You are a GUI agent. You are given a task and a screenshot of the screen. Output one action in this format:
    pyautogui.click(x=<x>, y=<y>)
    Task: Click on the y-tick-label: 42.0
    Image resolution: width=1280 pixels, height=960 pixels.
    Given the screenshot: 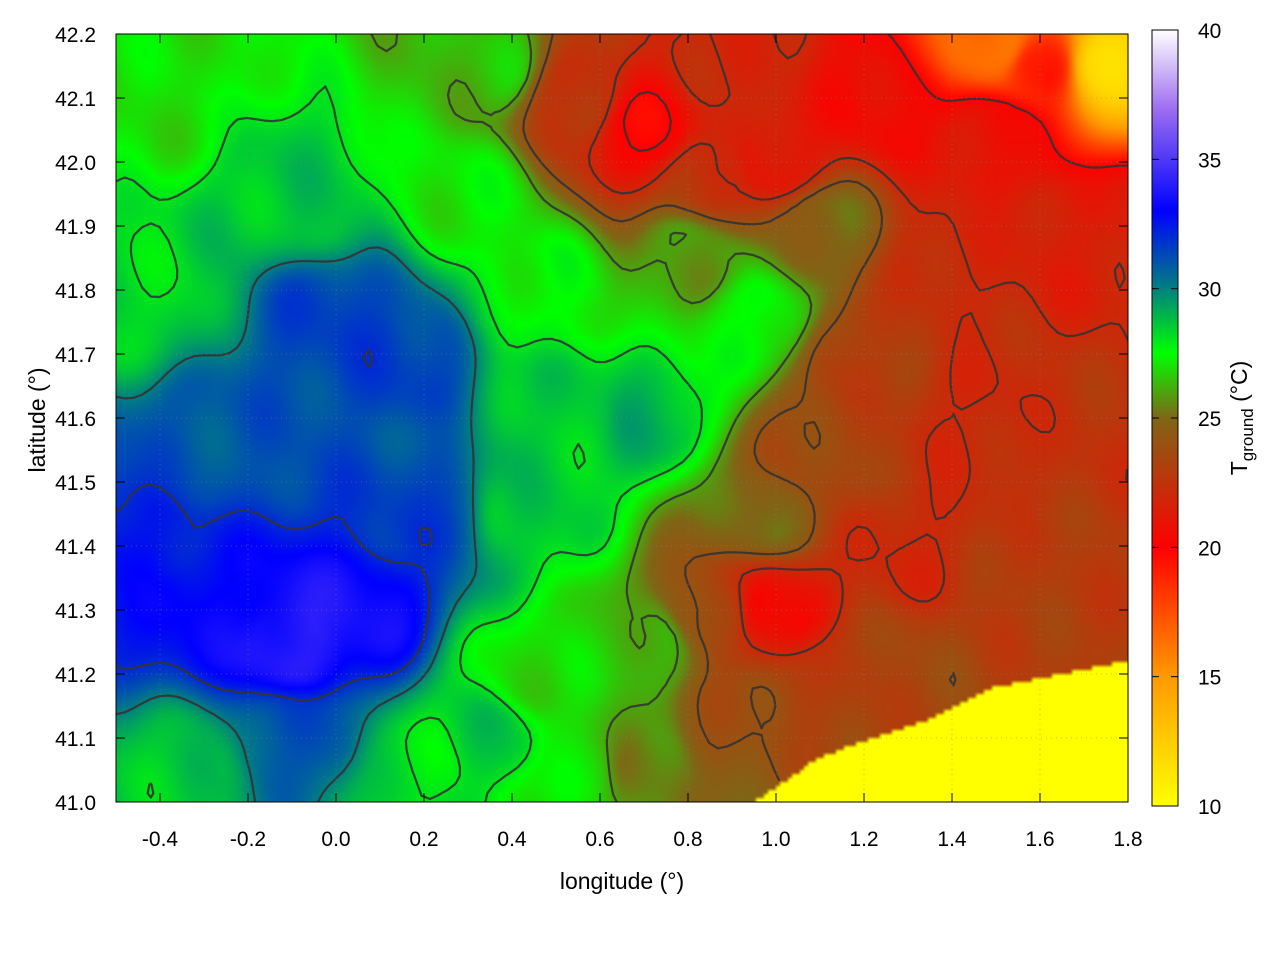 What is the action you would take?
    pyautogui.click(x=75, y=163)
    